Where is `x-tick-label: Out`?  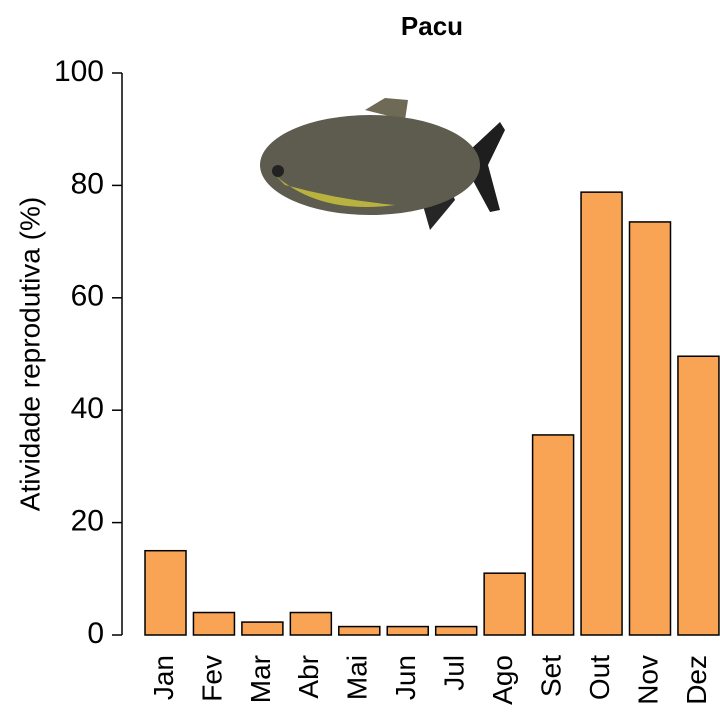
x-tick-label: Out is located at coordinates (599, 677).